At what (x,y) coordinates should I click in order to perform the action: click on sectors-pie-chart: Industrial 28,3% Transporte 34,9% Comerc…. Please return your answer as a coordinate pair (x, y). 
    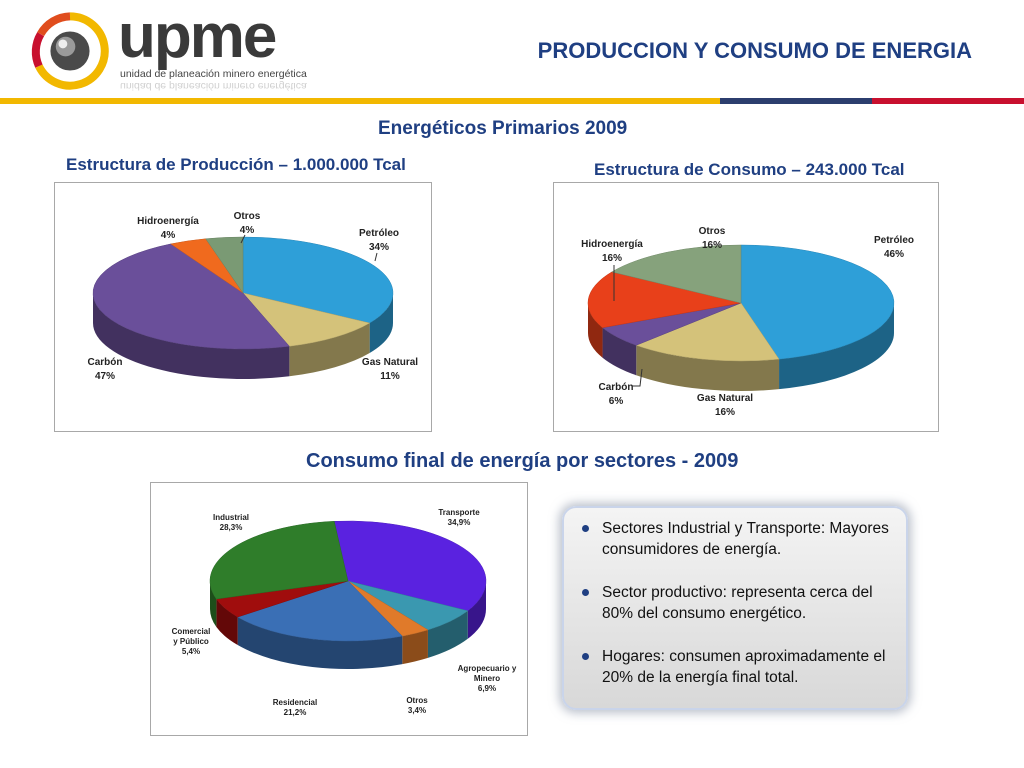
    Looking at the image, I should click on (344, 612).